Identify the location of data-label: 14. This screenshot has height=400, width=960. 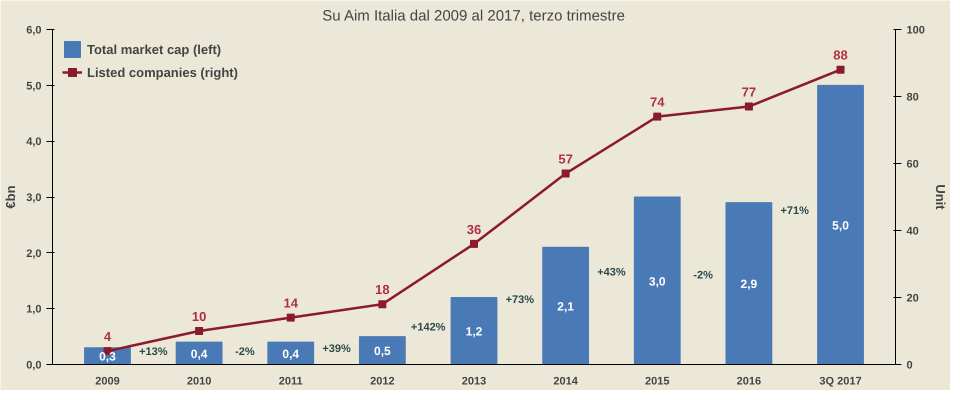
(291, 303).